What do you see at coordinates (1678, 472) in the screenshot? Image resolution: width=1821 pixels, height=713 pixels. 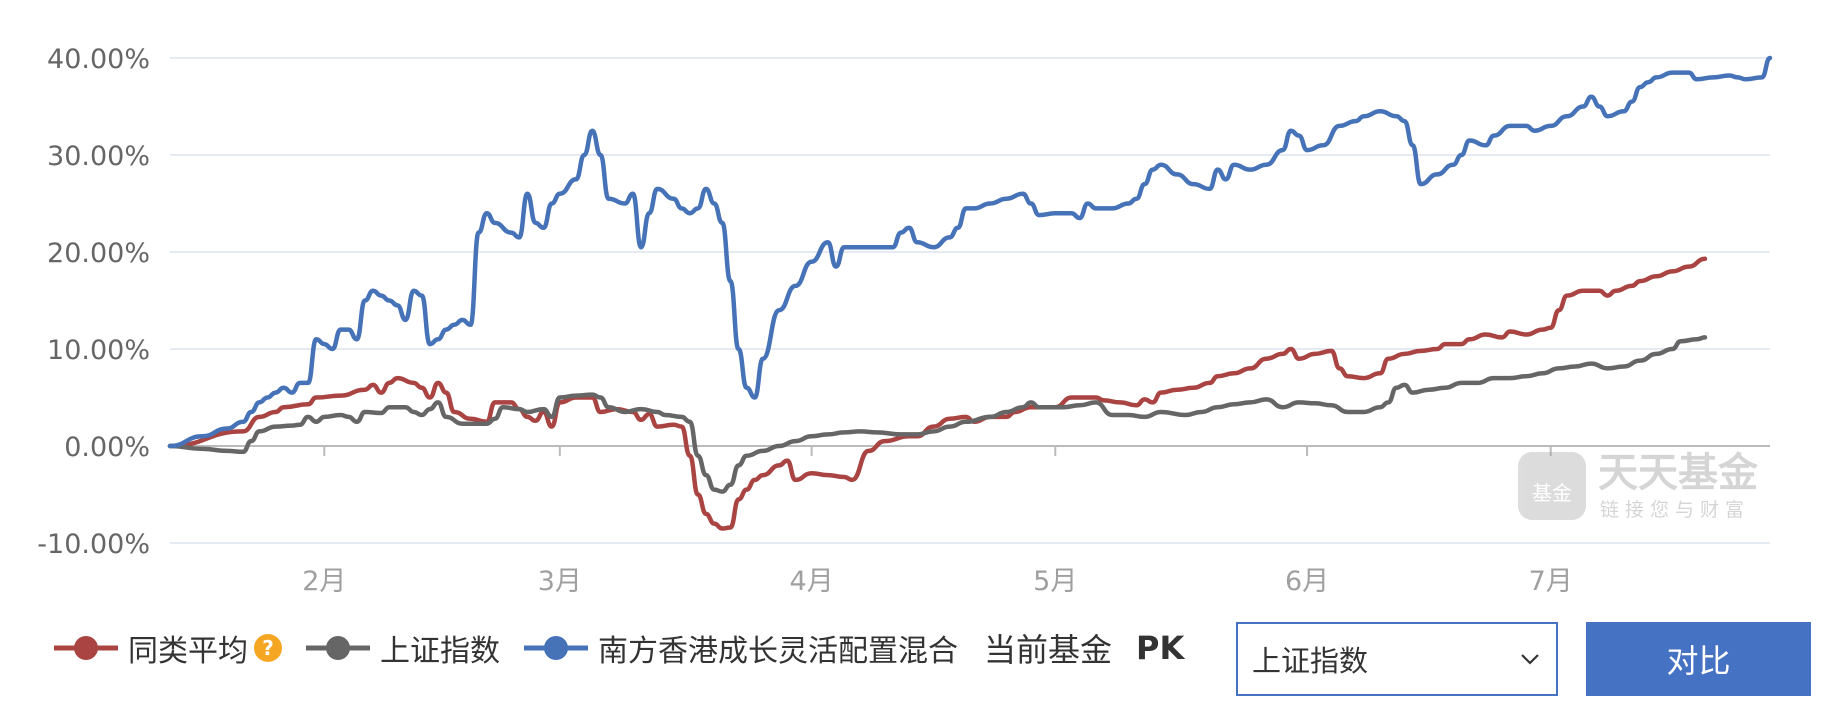 I see `watermark-title: 天天基金` at bounding box center [1678, 472].